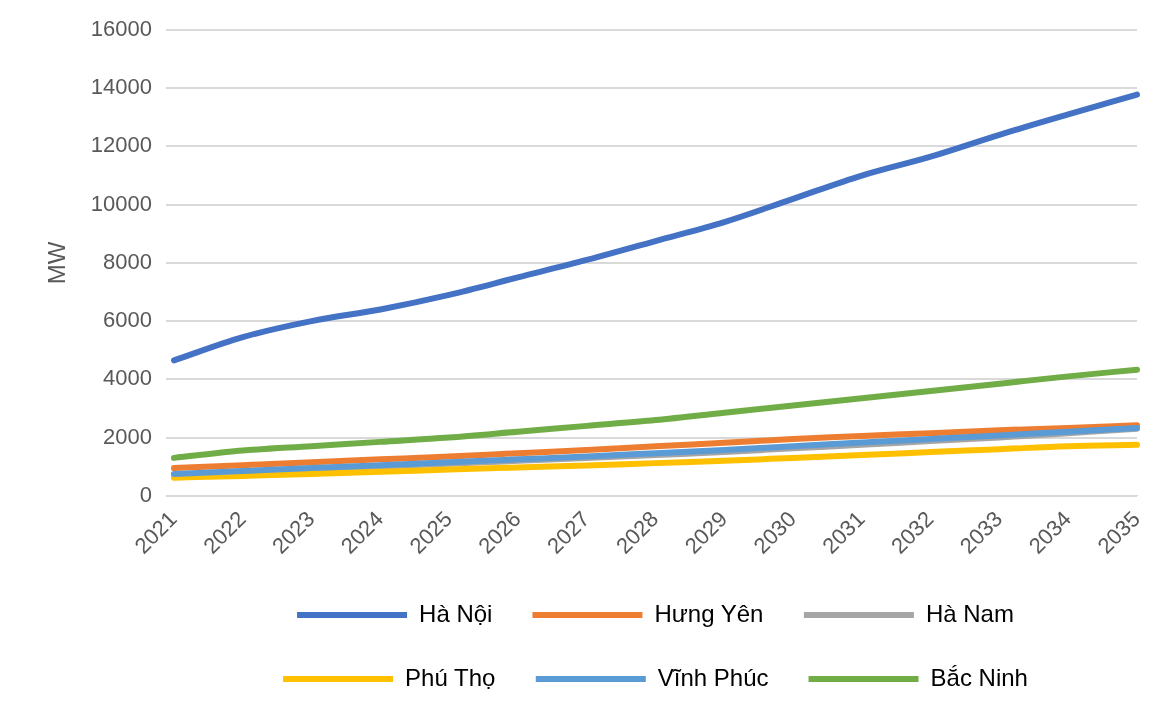 This screenshot has height=711, width=1167. I want to click on legend-label: Hà Nội, so click(456, 613).